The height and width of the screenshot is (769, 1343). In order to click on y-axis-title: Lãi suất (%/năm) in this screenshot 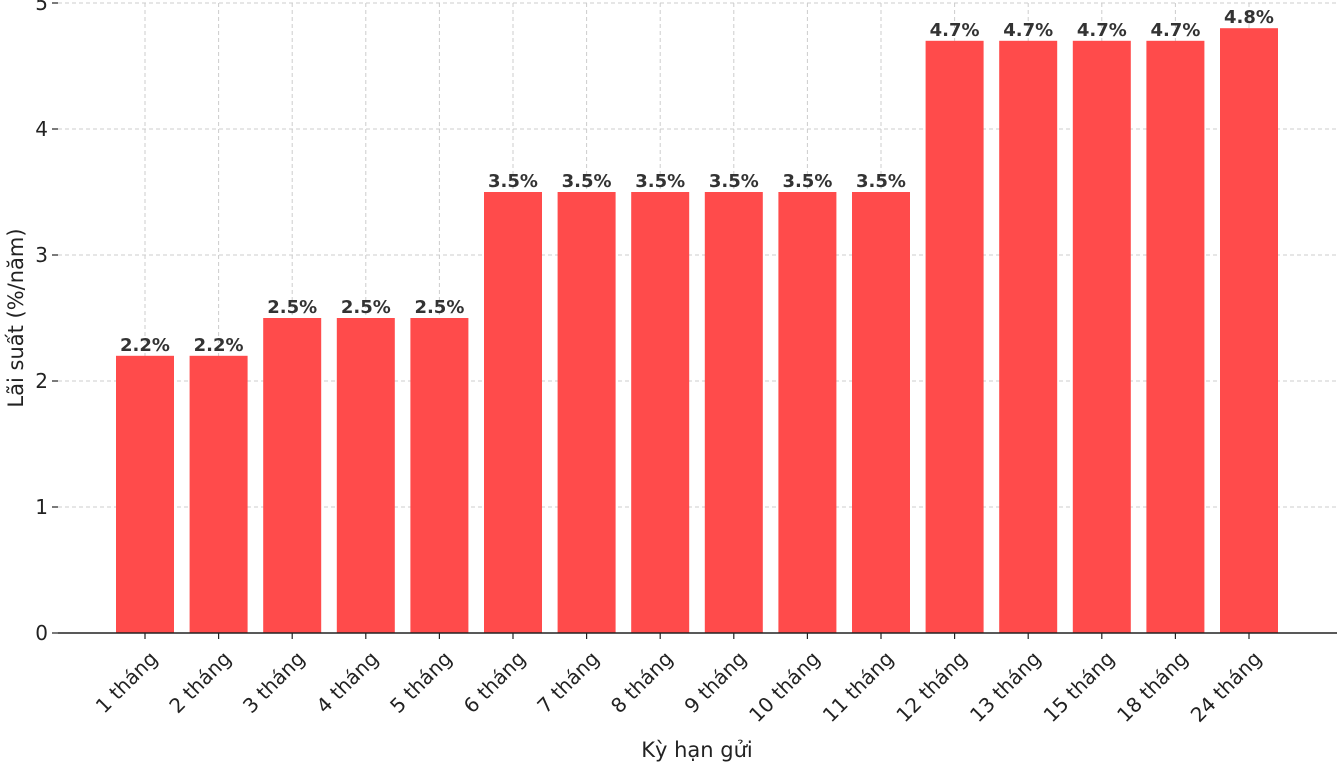, I will do `click(16, 317)`.